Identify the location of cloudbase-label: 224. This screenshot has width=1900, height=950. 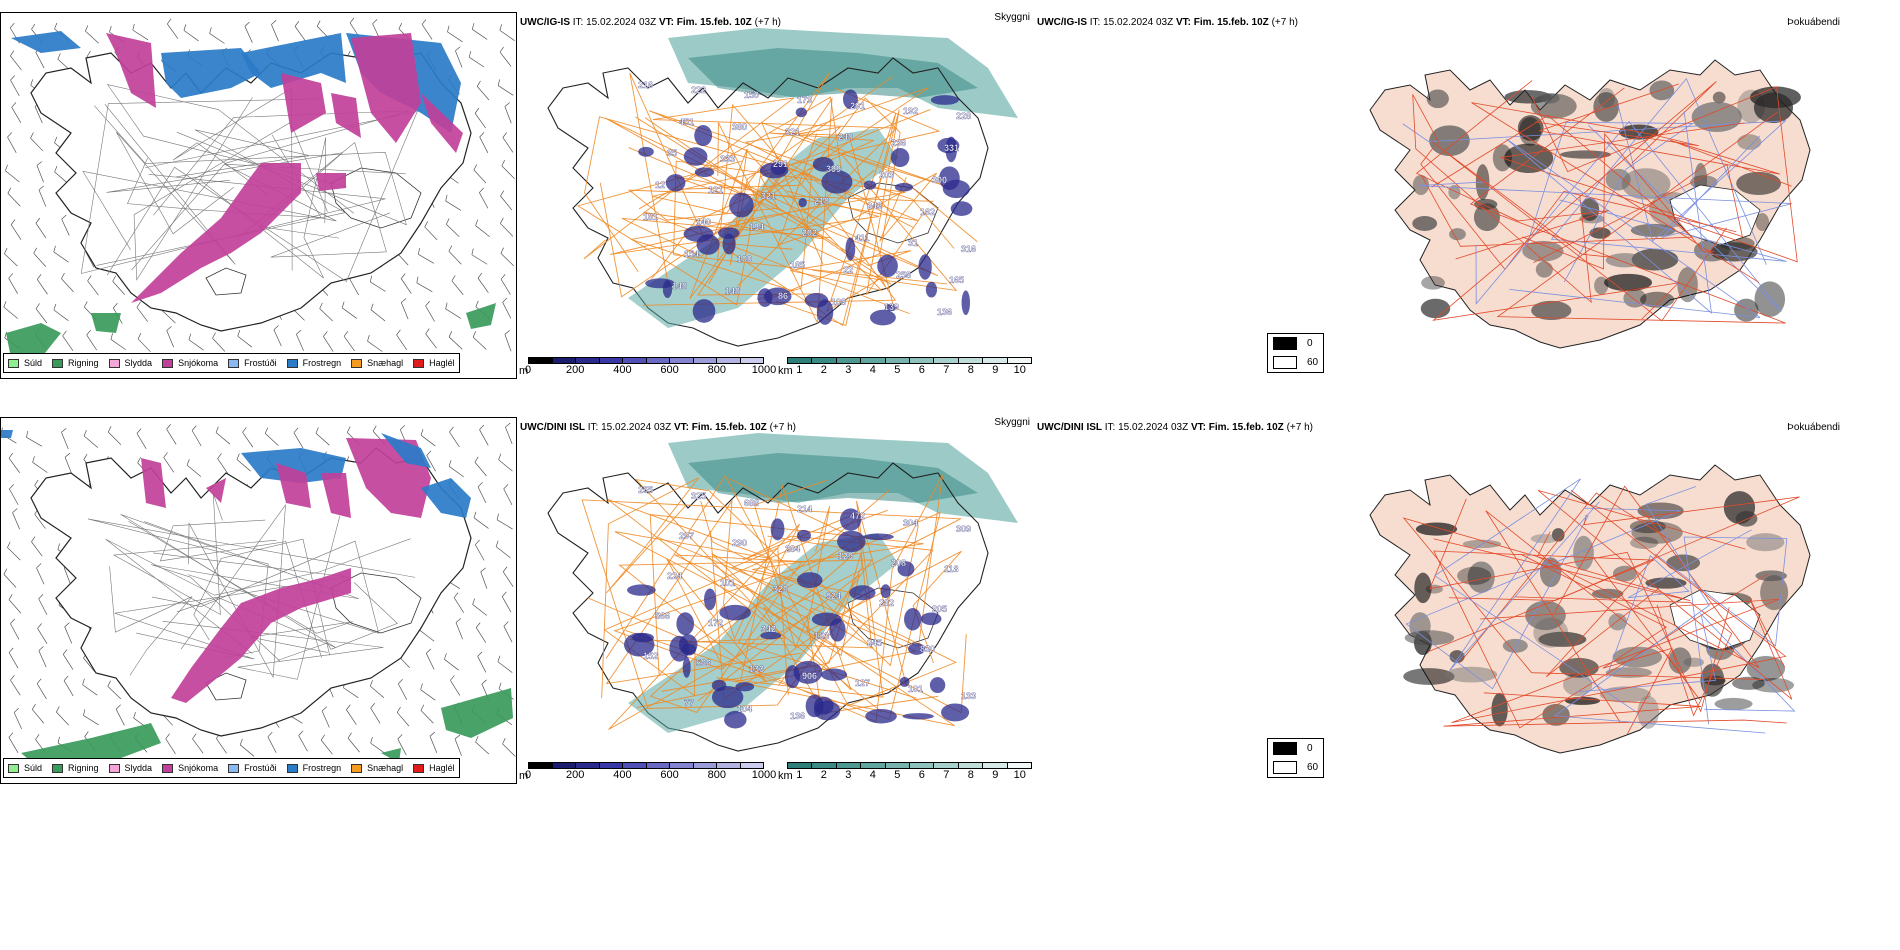
(674, 576).